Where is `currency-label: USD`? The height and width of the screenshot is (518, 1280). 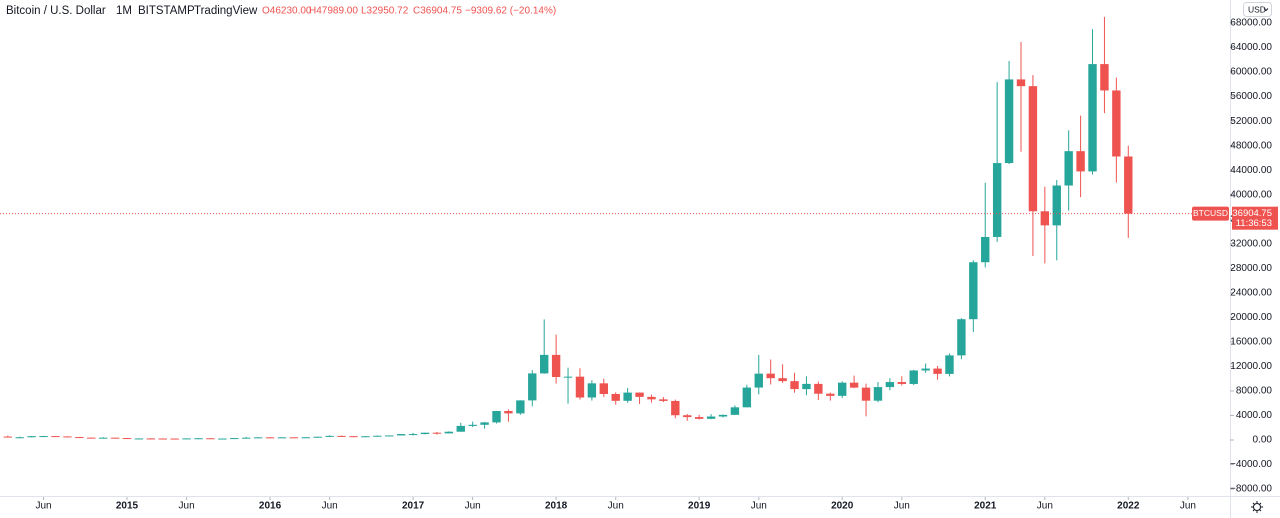
currency-label: USD is located at coordinates (1257, 9).